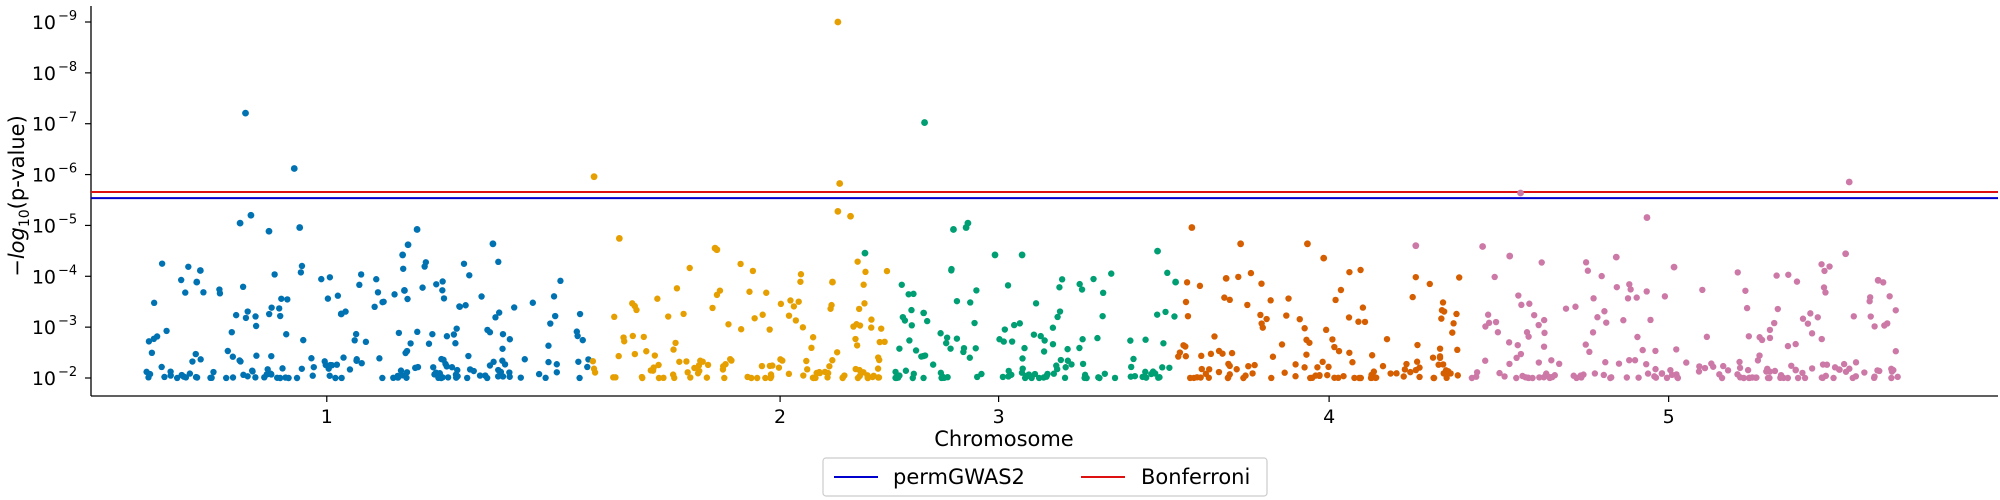 The image size is (2000, 500). Describe the element at coordinates (19, 196) in the screenshot. I see `y-axis-label: −log10(p-value)` at that location.